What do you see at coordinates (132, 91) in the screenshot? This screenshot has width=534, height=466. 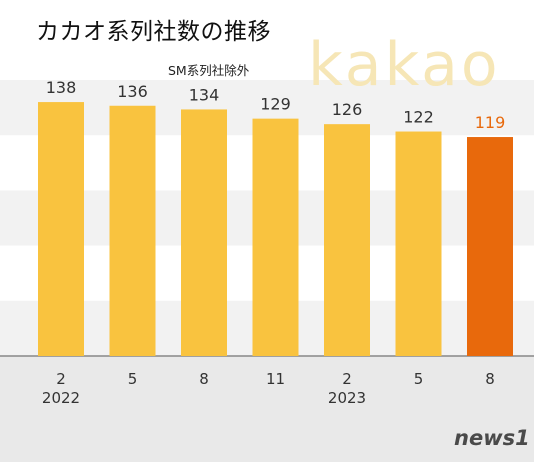 I see `bar-value-label: 136` at bounding box center [132, 91].